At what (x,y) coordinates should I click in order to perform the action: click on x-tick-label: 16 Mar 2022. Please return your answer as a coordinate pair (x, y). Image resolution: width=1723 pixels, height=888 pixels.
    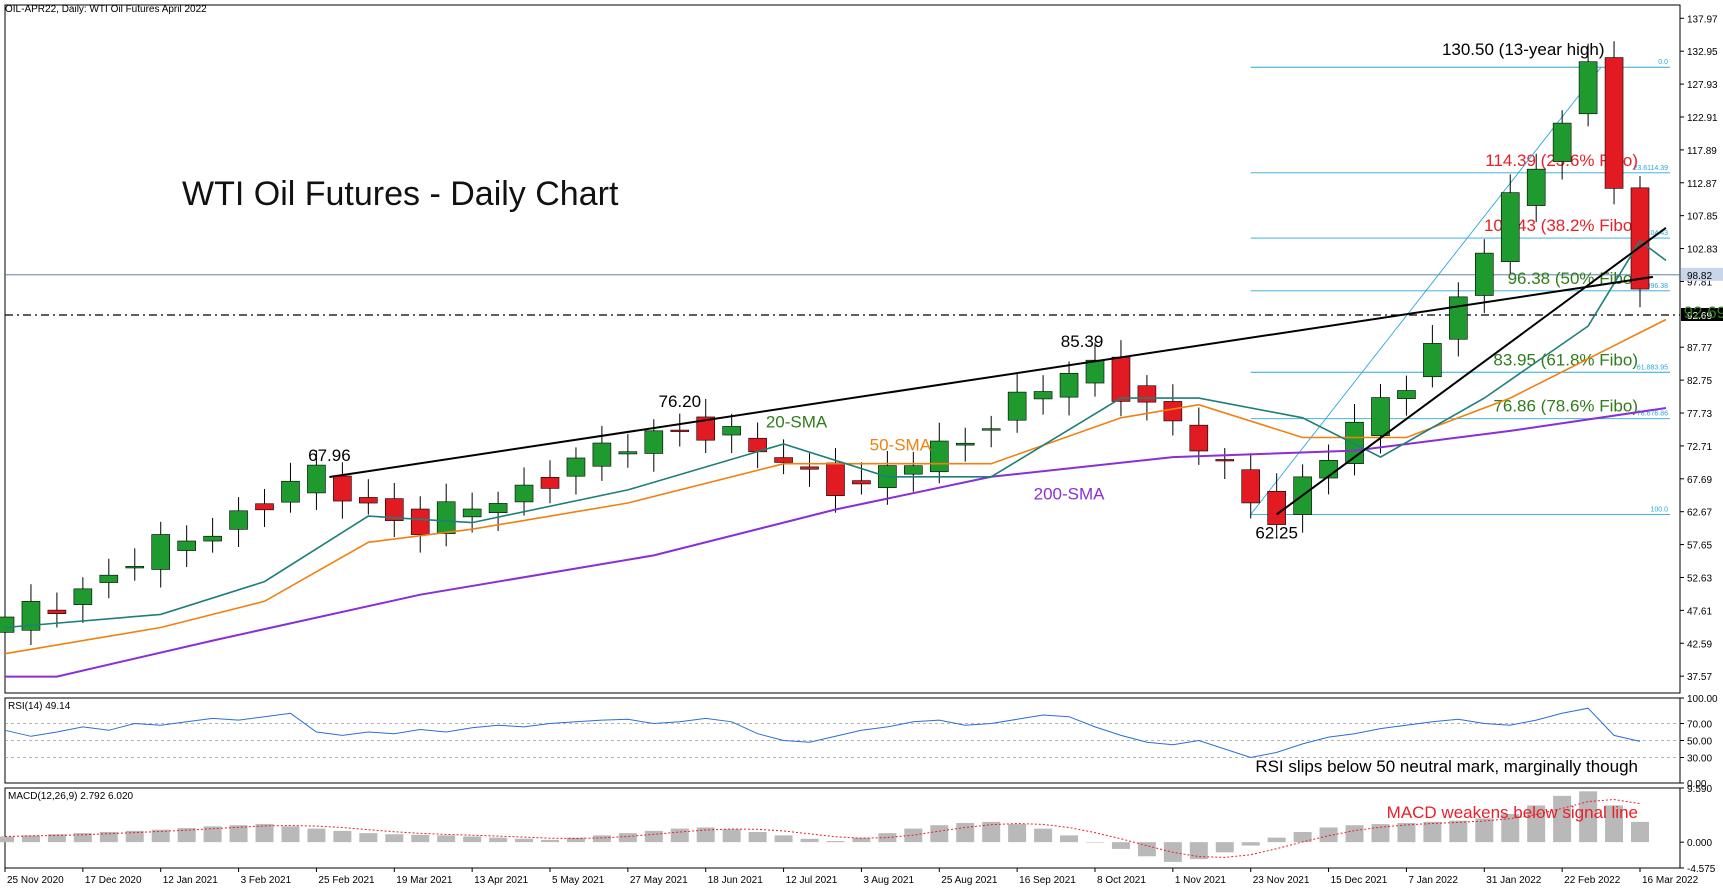
    Looking at the image, I should click on (1670, 880).